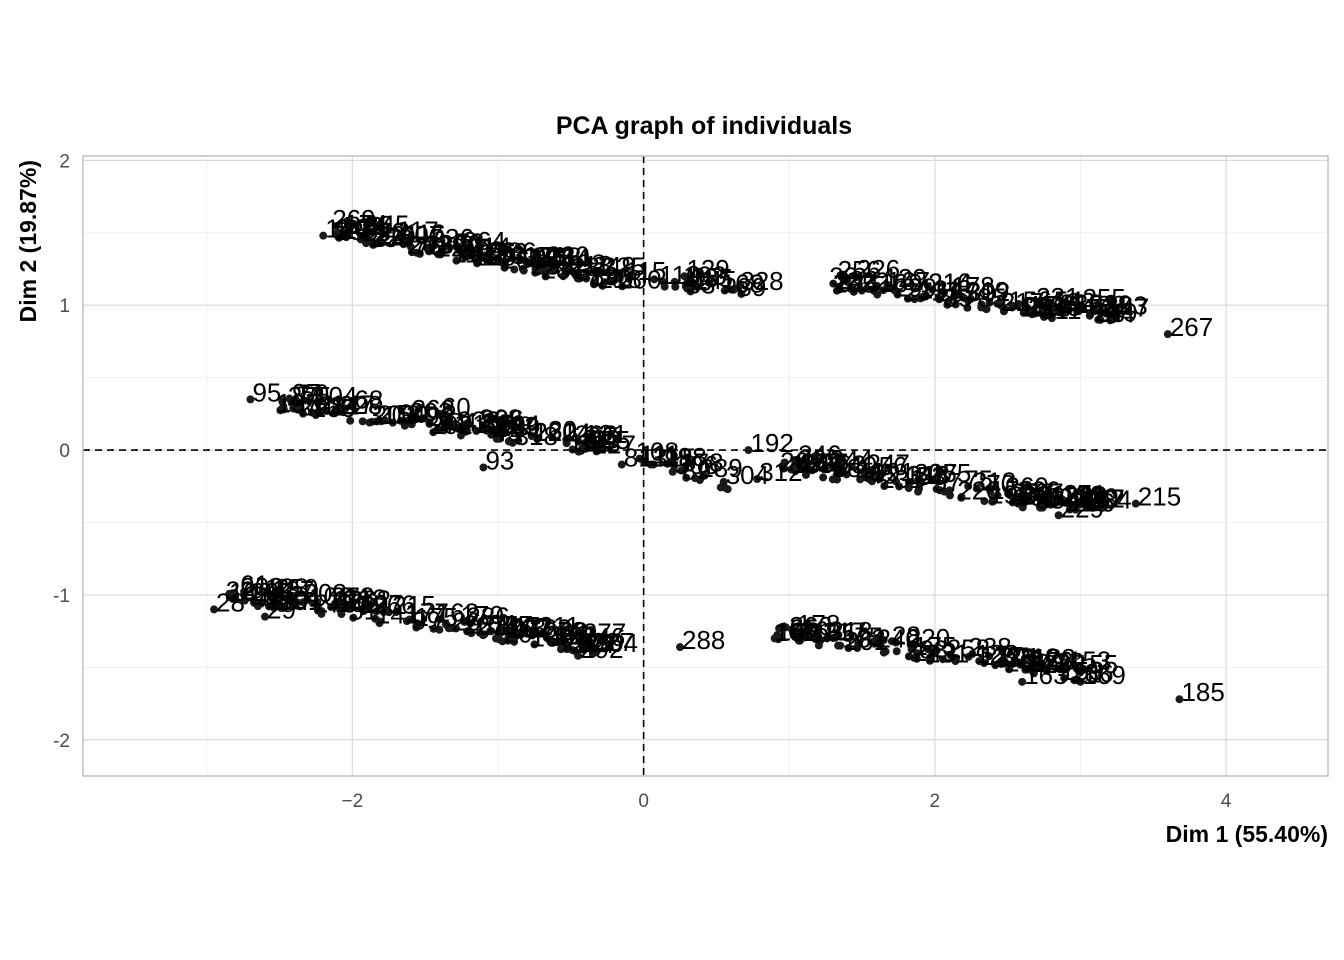 This screenshot has width=1344, height=960. Describe the element at coordinates (972, 286) in the screenshot. I see `point-label: 178` at that location.